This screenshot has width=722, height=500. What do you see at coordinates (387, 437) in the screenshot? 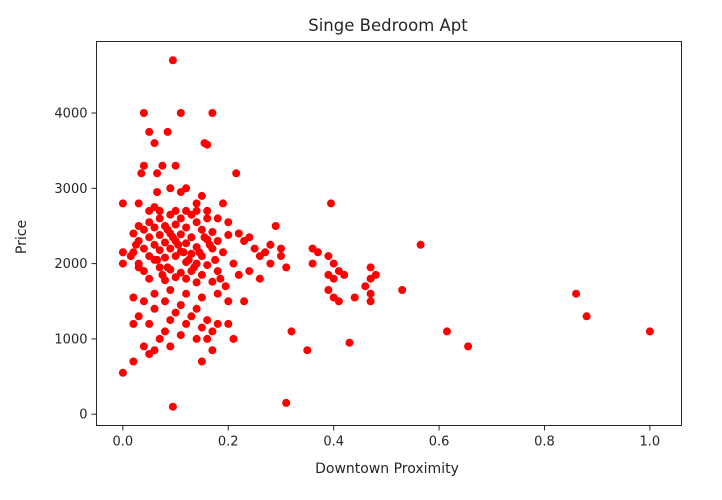
I see `x-axis: 0.0 0.2 0.4 0.6 0.8 1.0` at bounding box center [387, 437].